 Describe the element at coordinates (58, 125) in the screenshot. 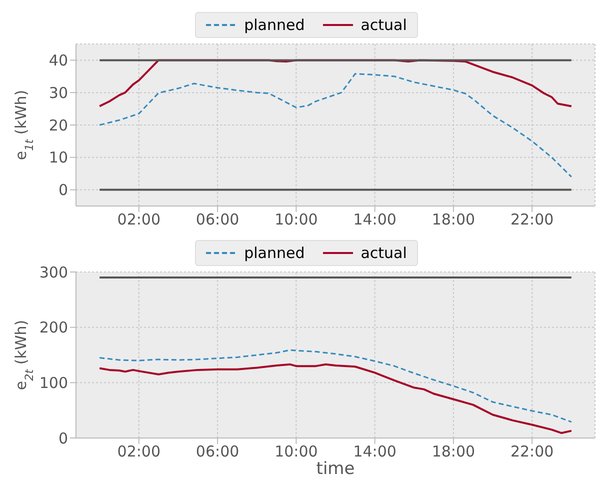

I see `y-tick-label: 20` at that location.